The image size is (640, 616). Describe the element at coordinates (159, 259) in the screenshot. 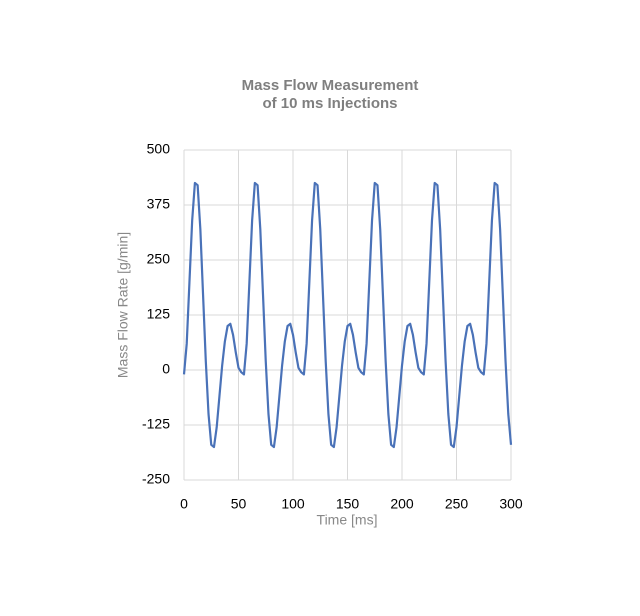

I see `y-tick-label: 250` at that location.